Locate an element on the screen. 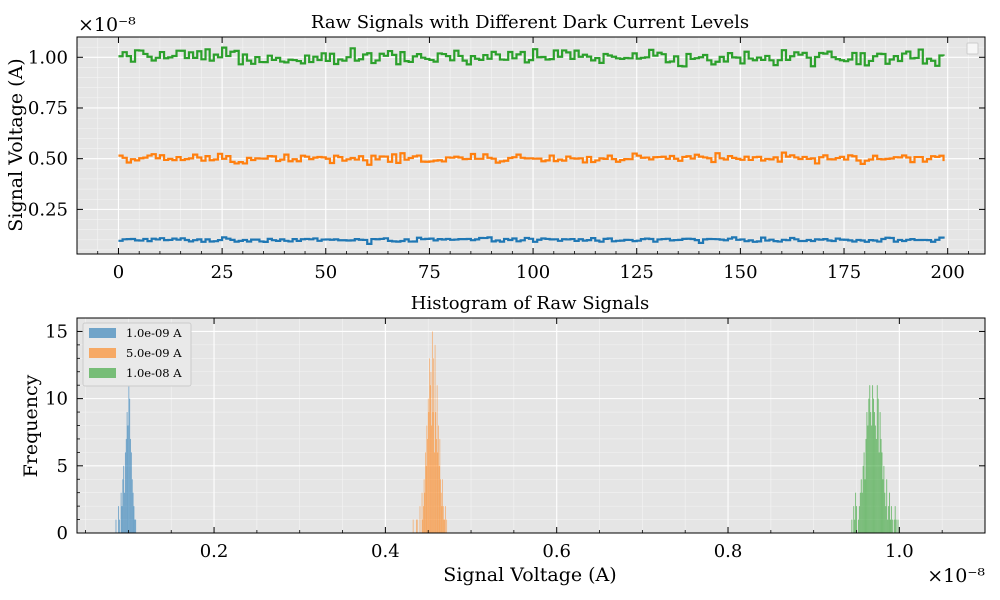 This screenshot has width=1000, height=600. top-x-tick-label: 0 is located at coordinates (118, 272).